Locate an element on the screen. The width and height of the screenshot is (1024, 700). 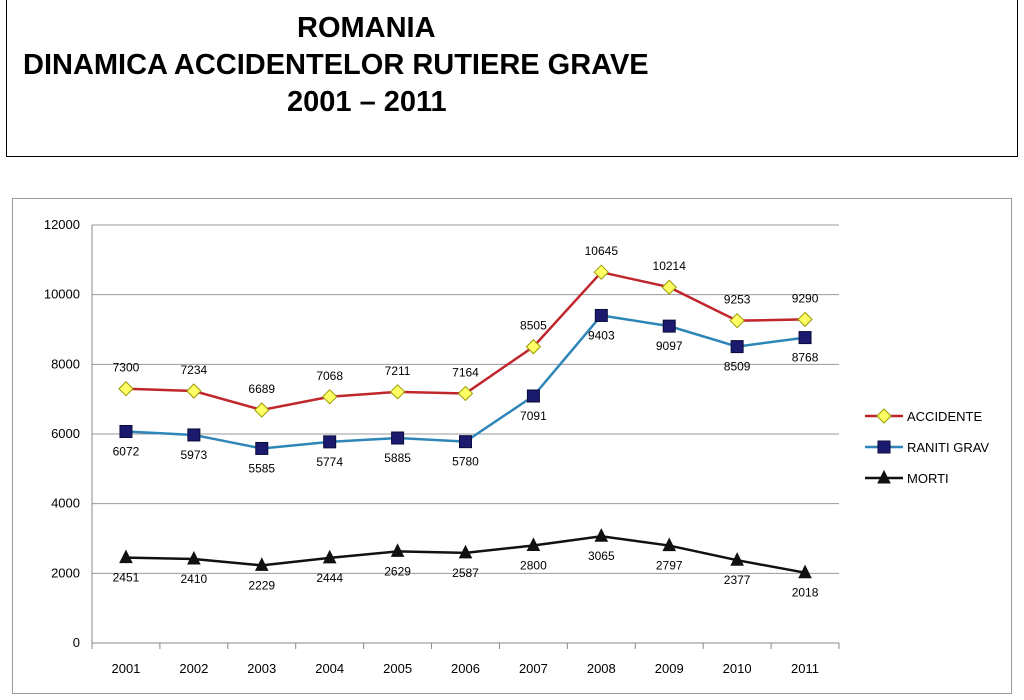
y-tick-label: 6000 is located at coordinates (65, 433).